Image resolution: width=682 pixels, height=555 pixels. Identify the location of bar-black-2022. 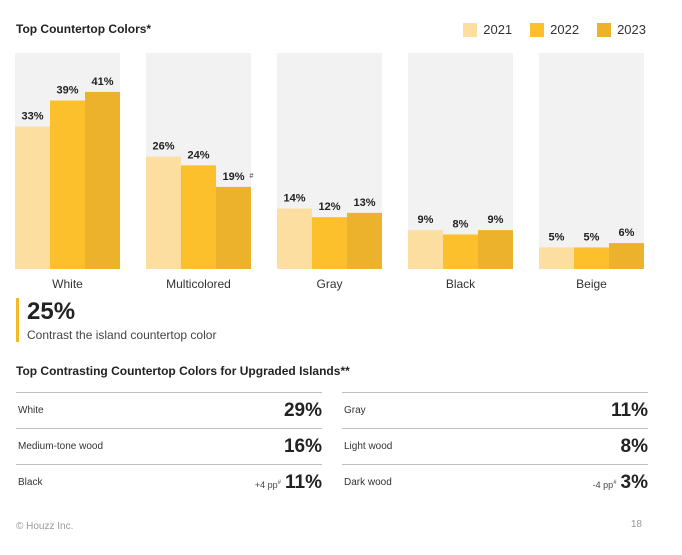
(460, 251).